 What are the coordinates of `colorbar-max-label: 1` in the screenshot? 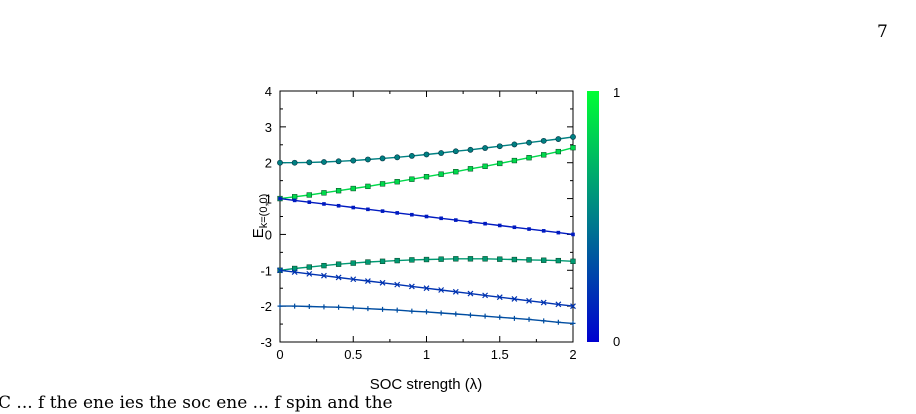 It's located at (616, 92).